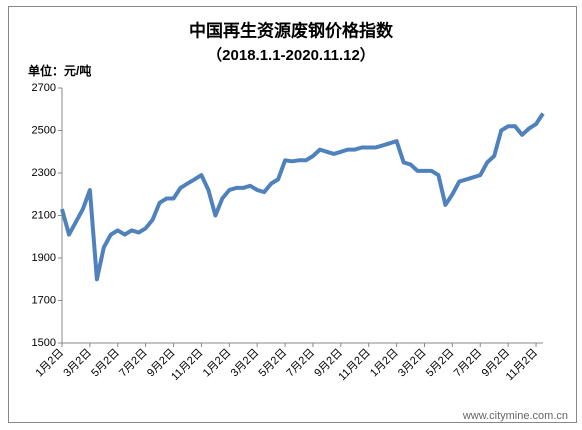  Describe the element at coordinates (44, 215) in the screenshot. I see `y-tick-label: 2100` at that location.